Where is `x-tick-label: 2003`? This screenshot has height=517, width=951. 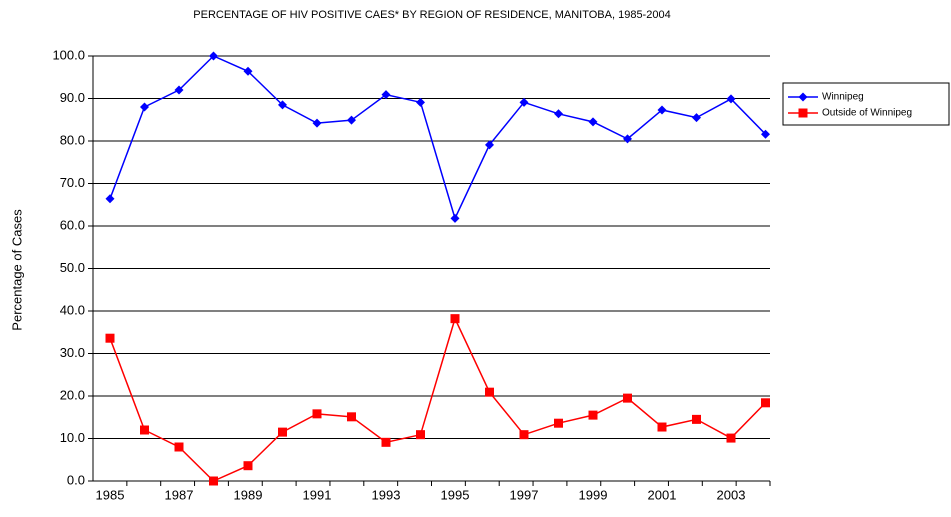 x-tick-label: 2003 is located at coordinates (731, 494).